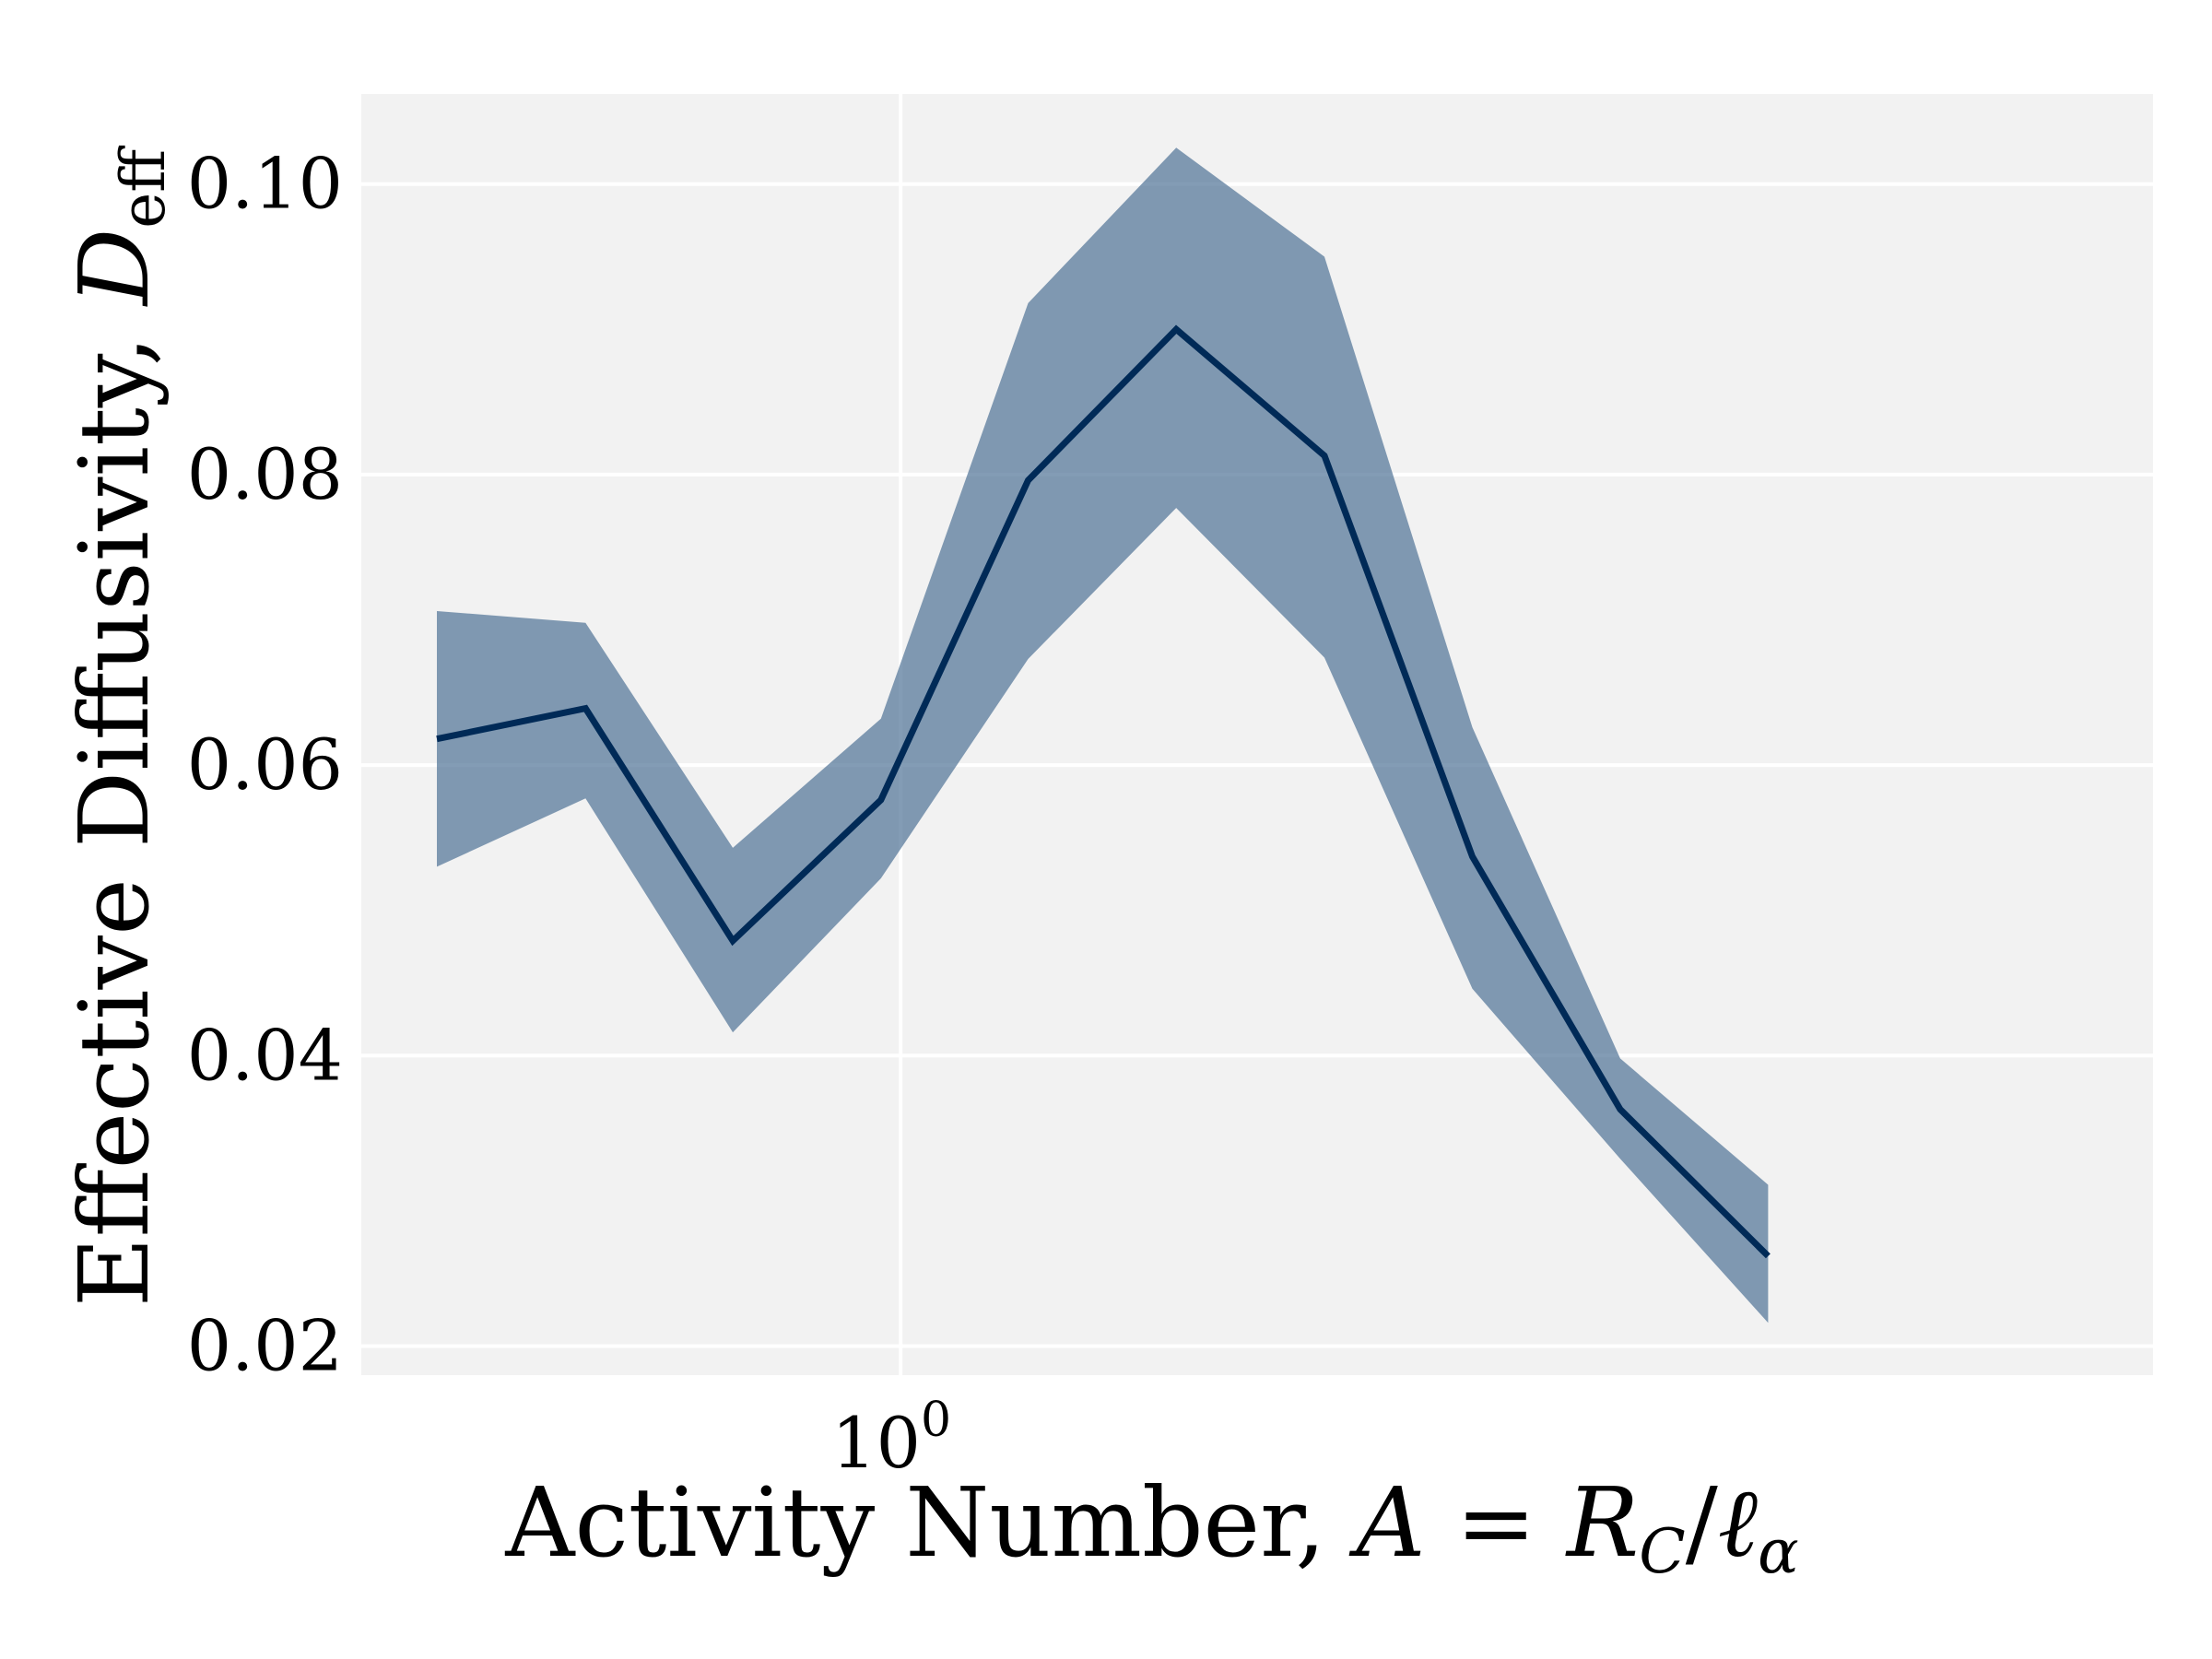  I want to click on x-axis-title: Activity Number, A = RC/ℓα, so click(1151, 1526).